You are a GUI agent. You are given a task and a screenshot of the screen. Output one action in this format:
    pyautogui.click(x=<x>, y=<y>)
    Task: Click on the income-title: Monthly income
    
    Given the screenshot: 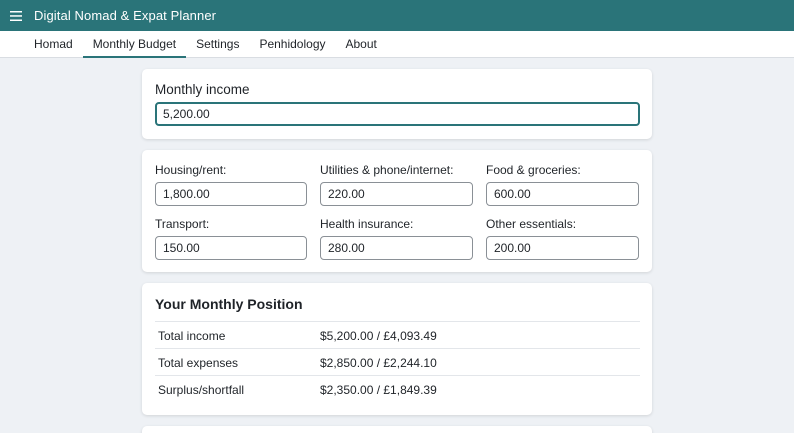 What is the action you would take?
    pyautogui.click(x=202, y=89)
    